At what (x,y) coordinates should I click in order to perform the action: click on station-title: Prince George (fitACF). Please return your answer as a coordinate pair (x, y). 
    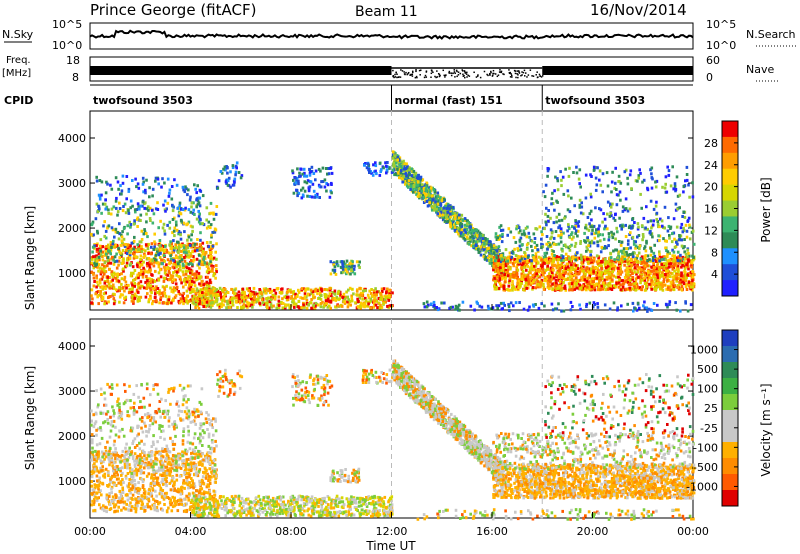
    Looking at the image, I should click on (173, 10).